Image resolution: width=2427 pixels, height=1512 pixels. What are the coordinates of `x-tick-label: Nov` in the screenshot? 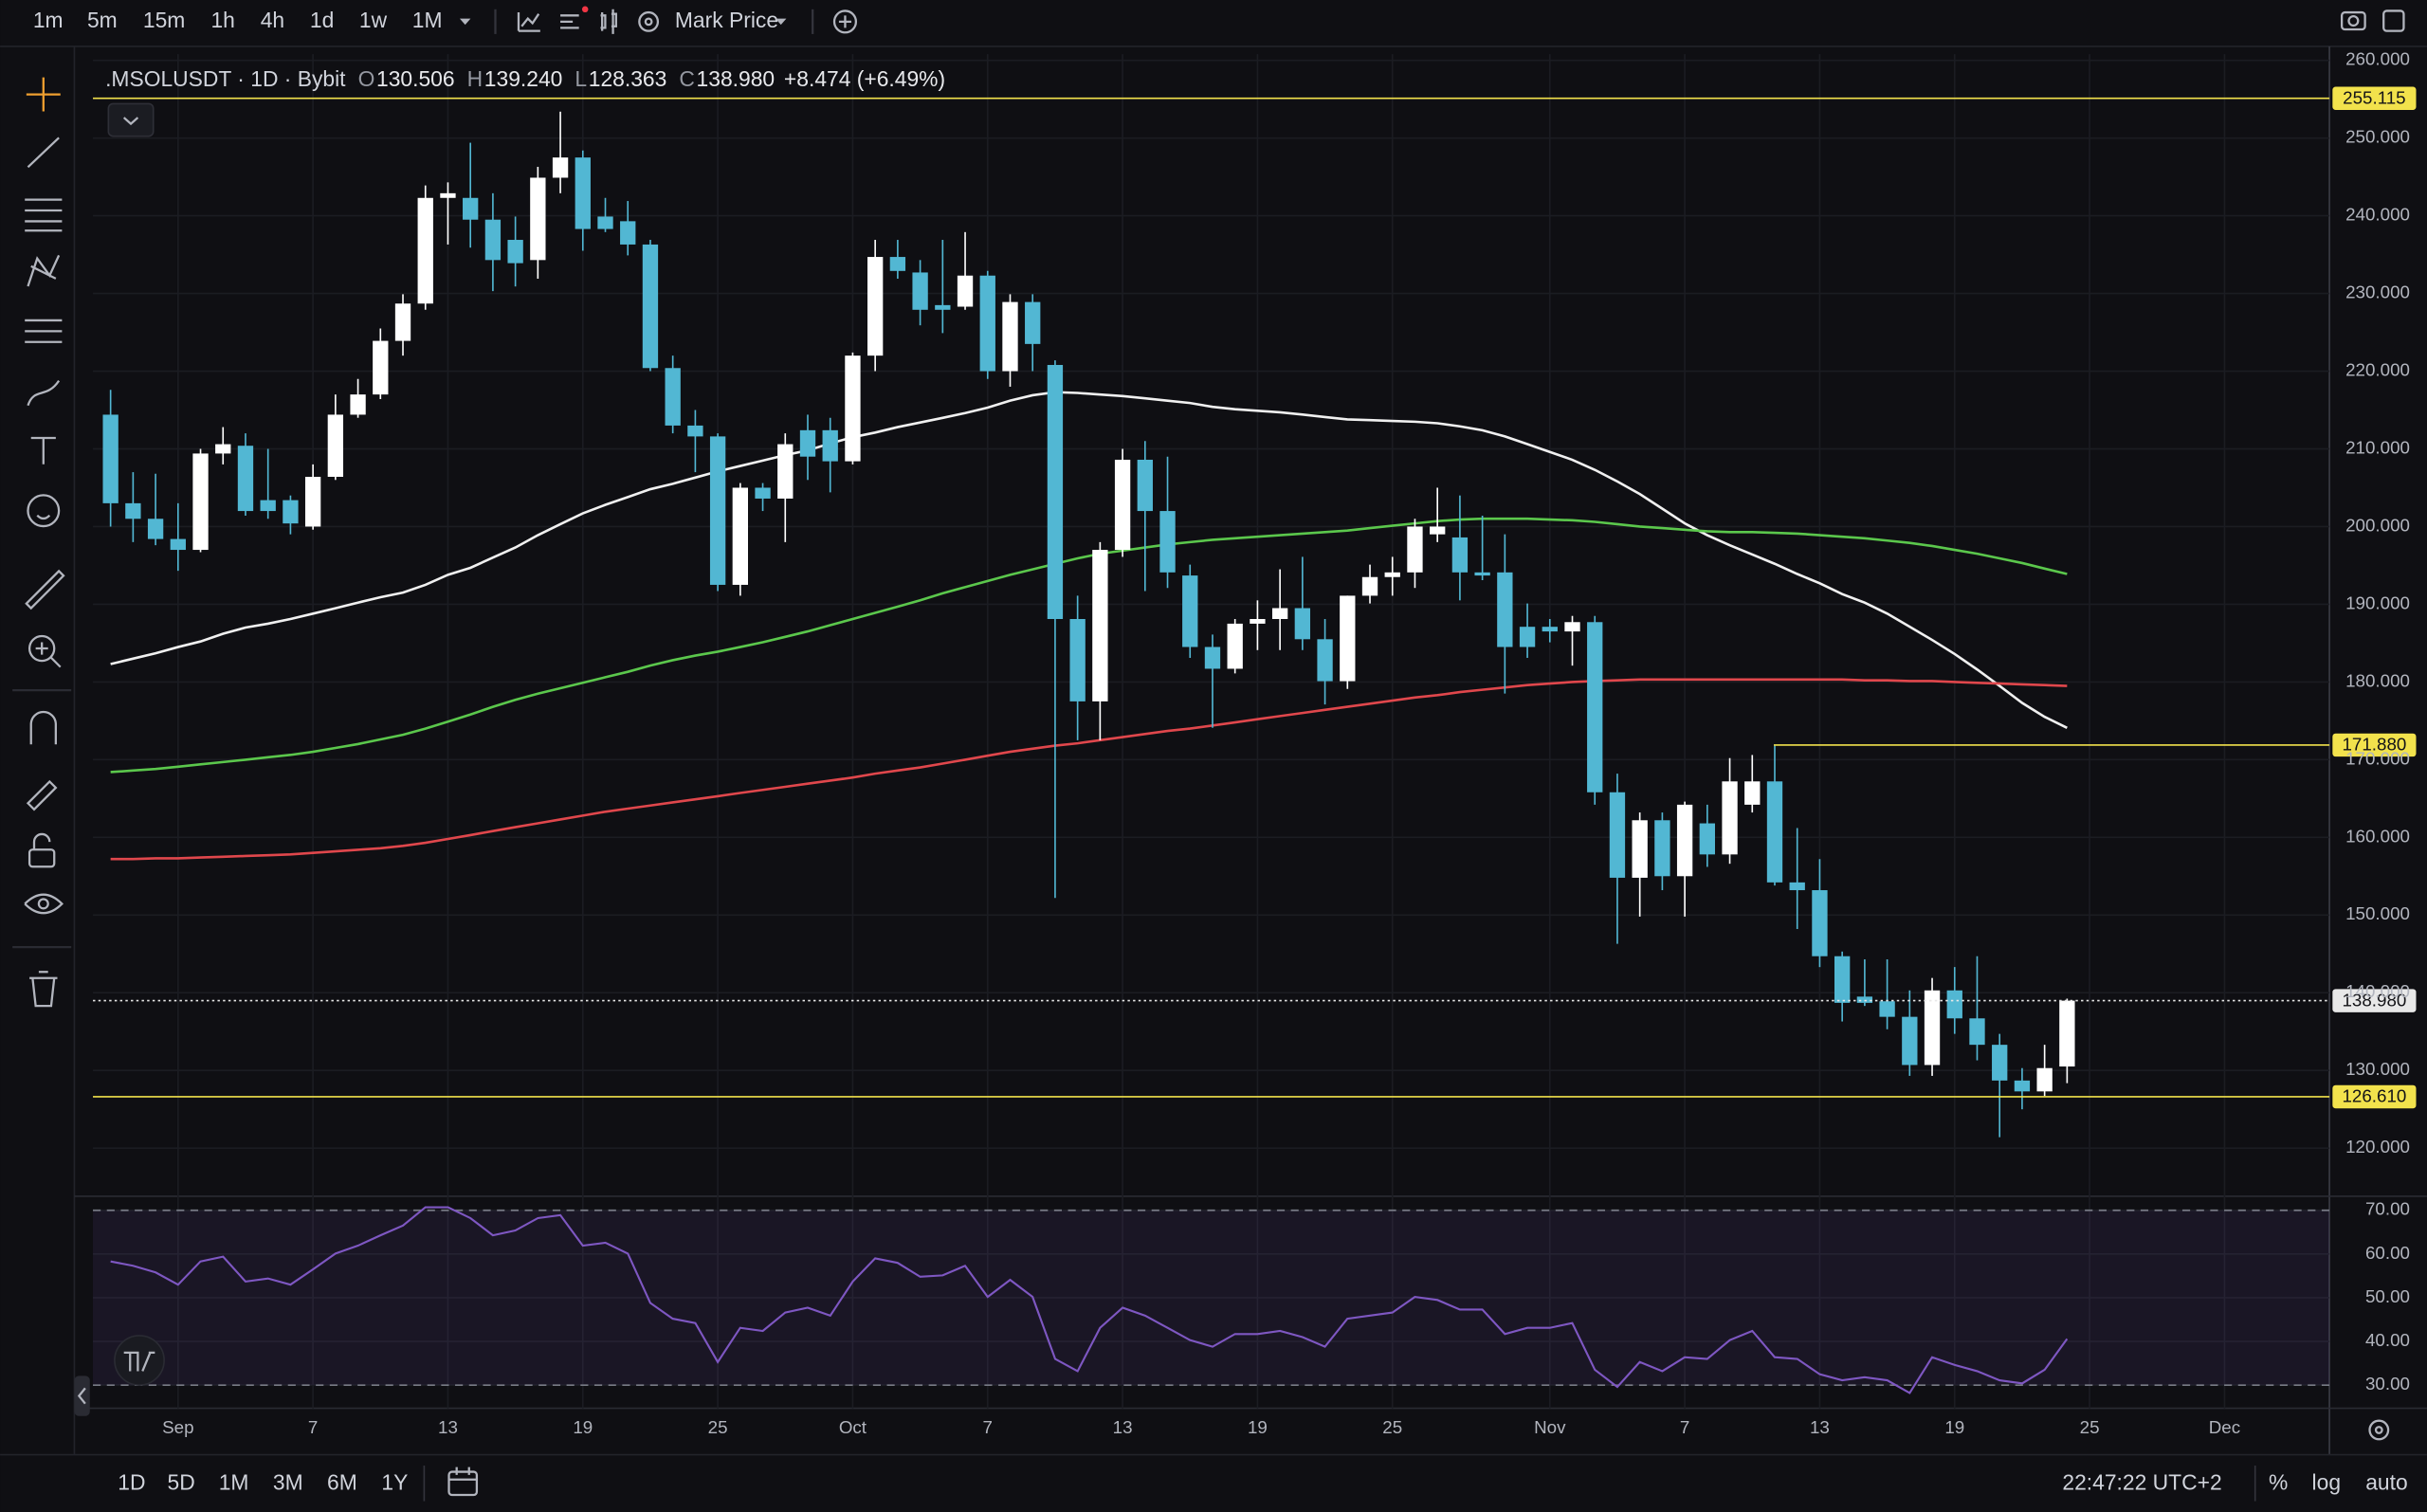 It's located at (1550, 1427).